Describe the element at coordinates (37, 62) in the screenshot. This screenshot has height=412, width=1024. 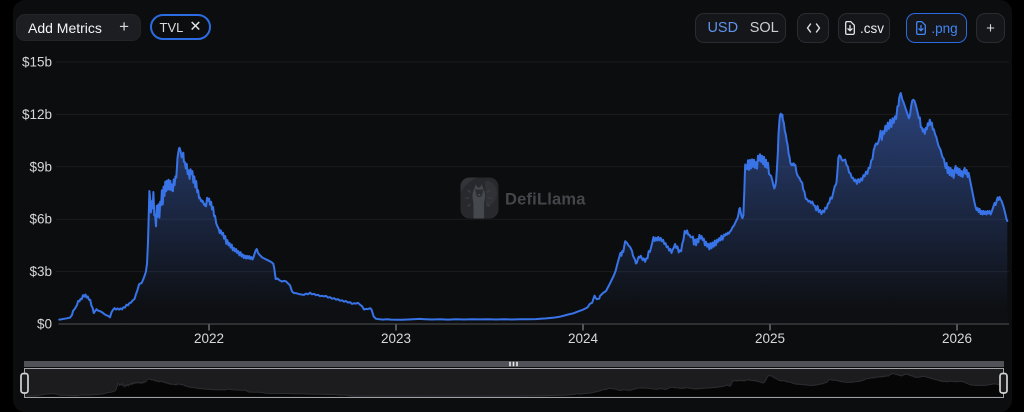
I see `svg-text: $15b` at that location.